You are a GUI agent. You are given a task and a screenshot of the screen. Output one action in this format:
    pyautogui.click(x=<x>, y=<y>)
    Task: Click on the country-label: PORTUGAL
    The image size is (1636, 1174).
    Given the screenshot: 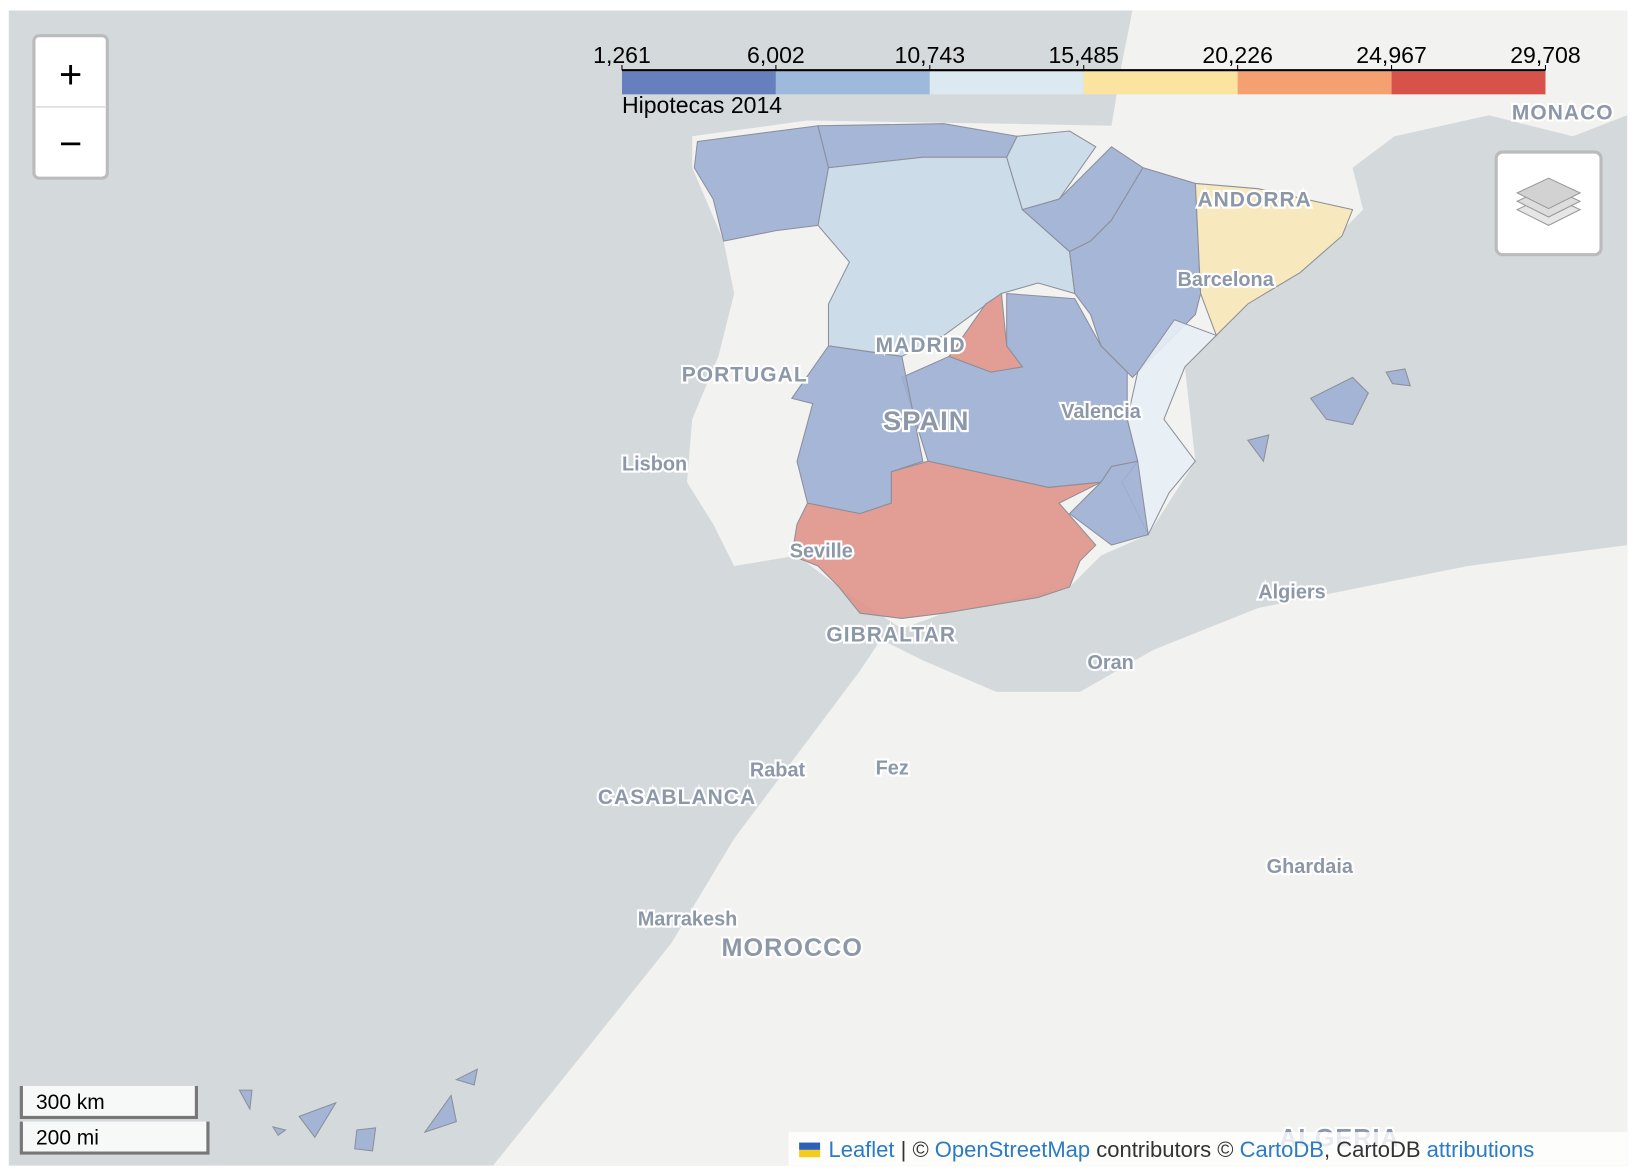 What is the action you would take?
    pyautogui.click(x=745, y=375)
    